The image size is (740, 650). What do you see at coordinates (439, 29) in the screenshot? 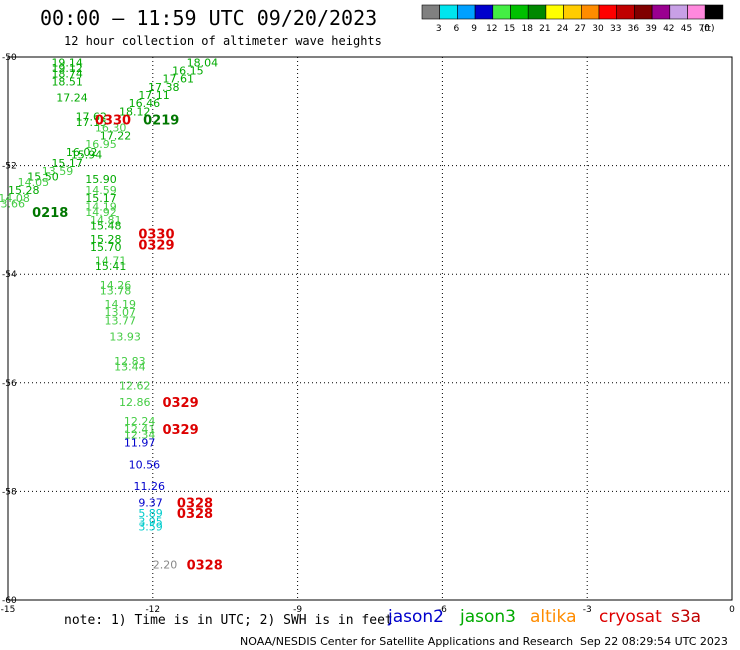
I see `legend-label: 3` at bounding box center [439, 29].